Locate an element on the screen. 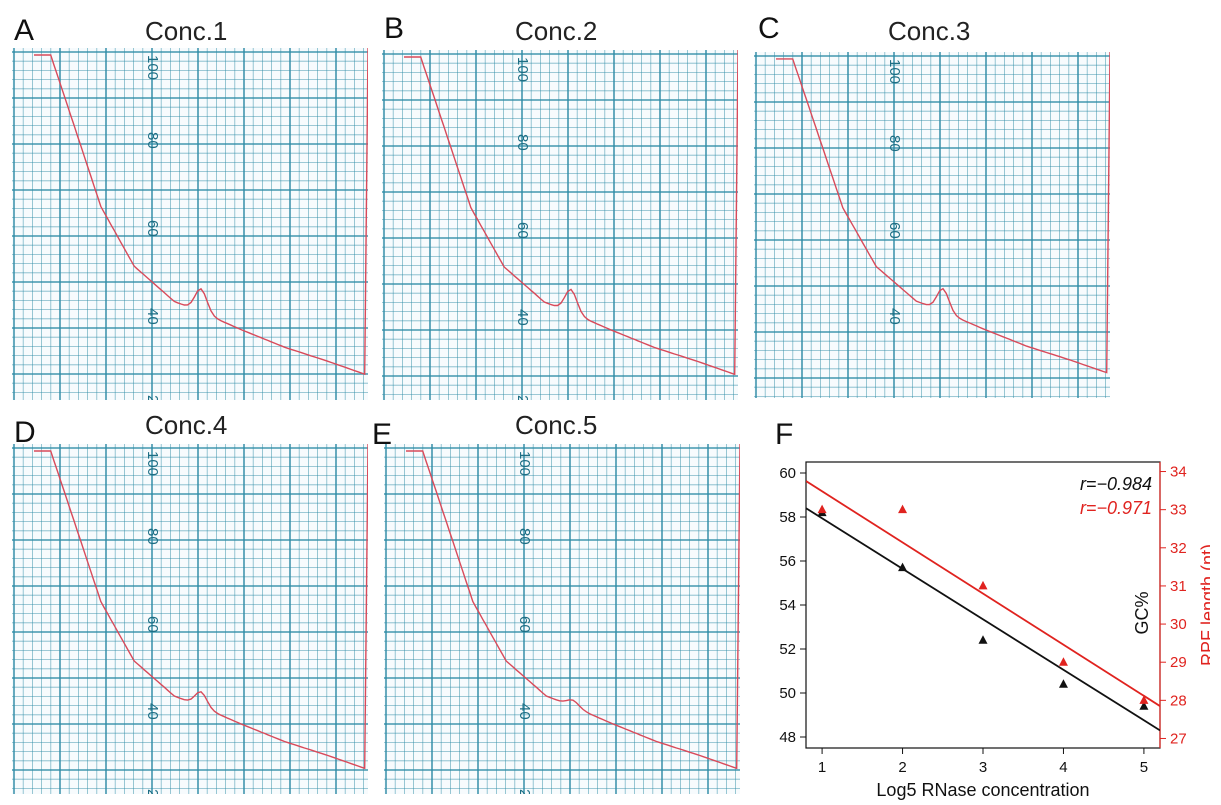 Image resolution: width=1221 pixels, height=805 pixels. y2-tick-label: 33 is located at coordinates (1178, 510).